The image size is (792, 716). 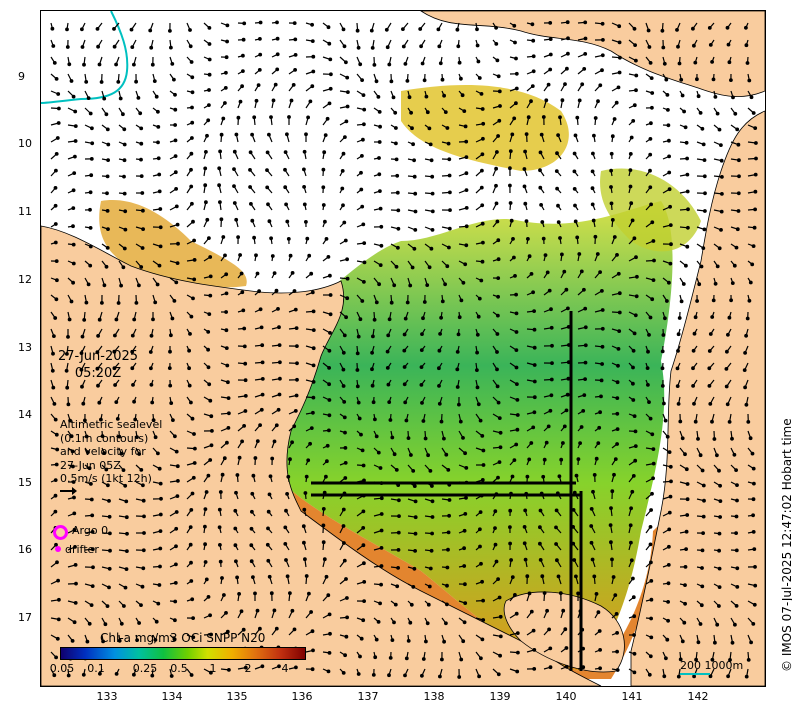 I want to click on depth-scale-bar, so click(x=695, y=674).